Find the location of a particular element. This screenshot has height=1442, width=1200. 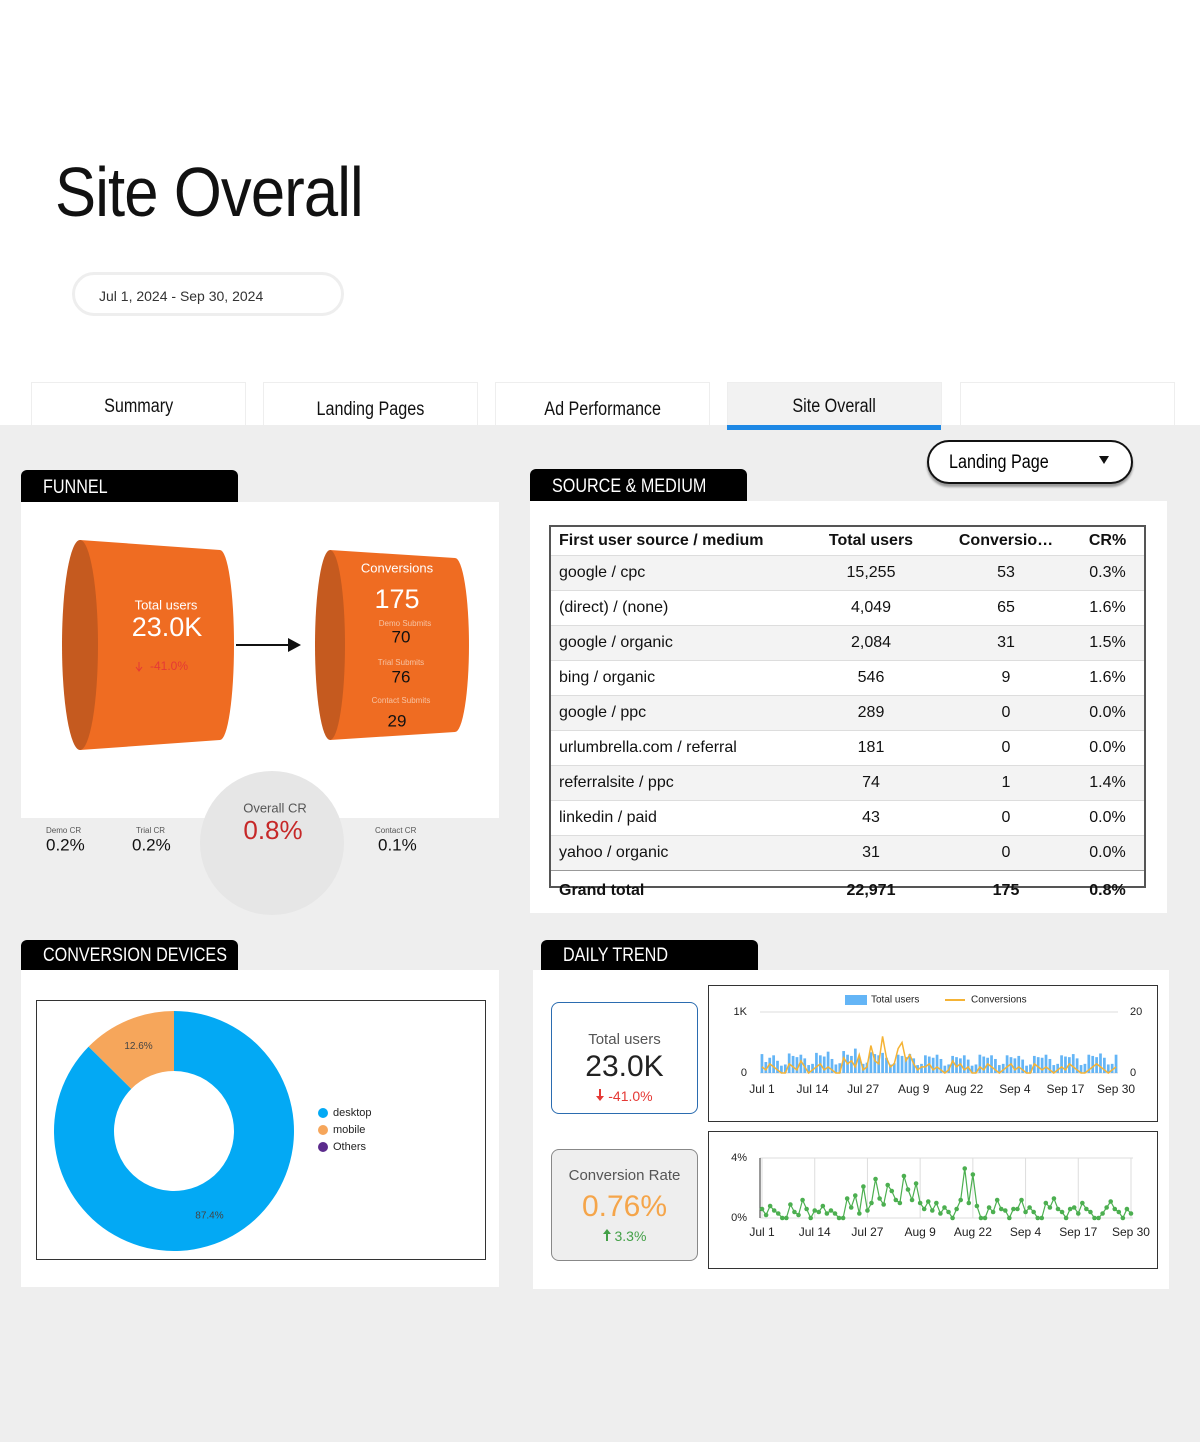

table-cell: 175 is located at coordinates (1006, 890).